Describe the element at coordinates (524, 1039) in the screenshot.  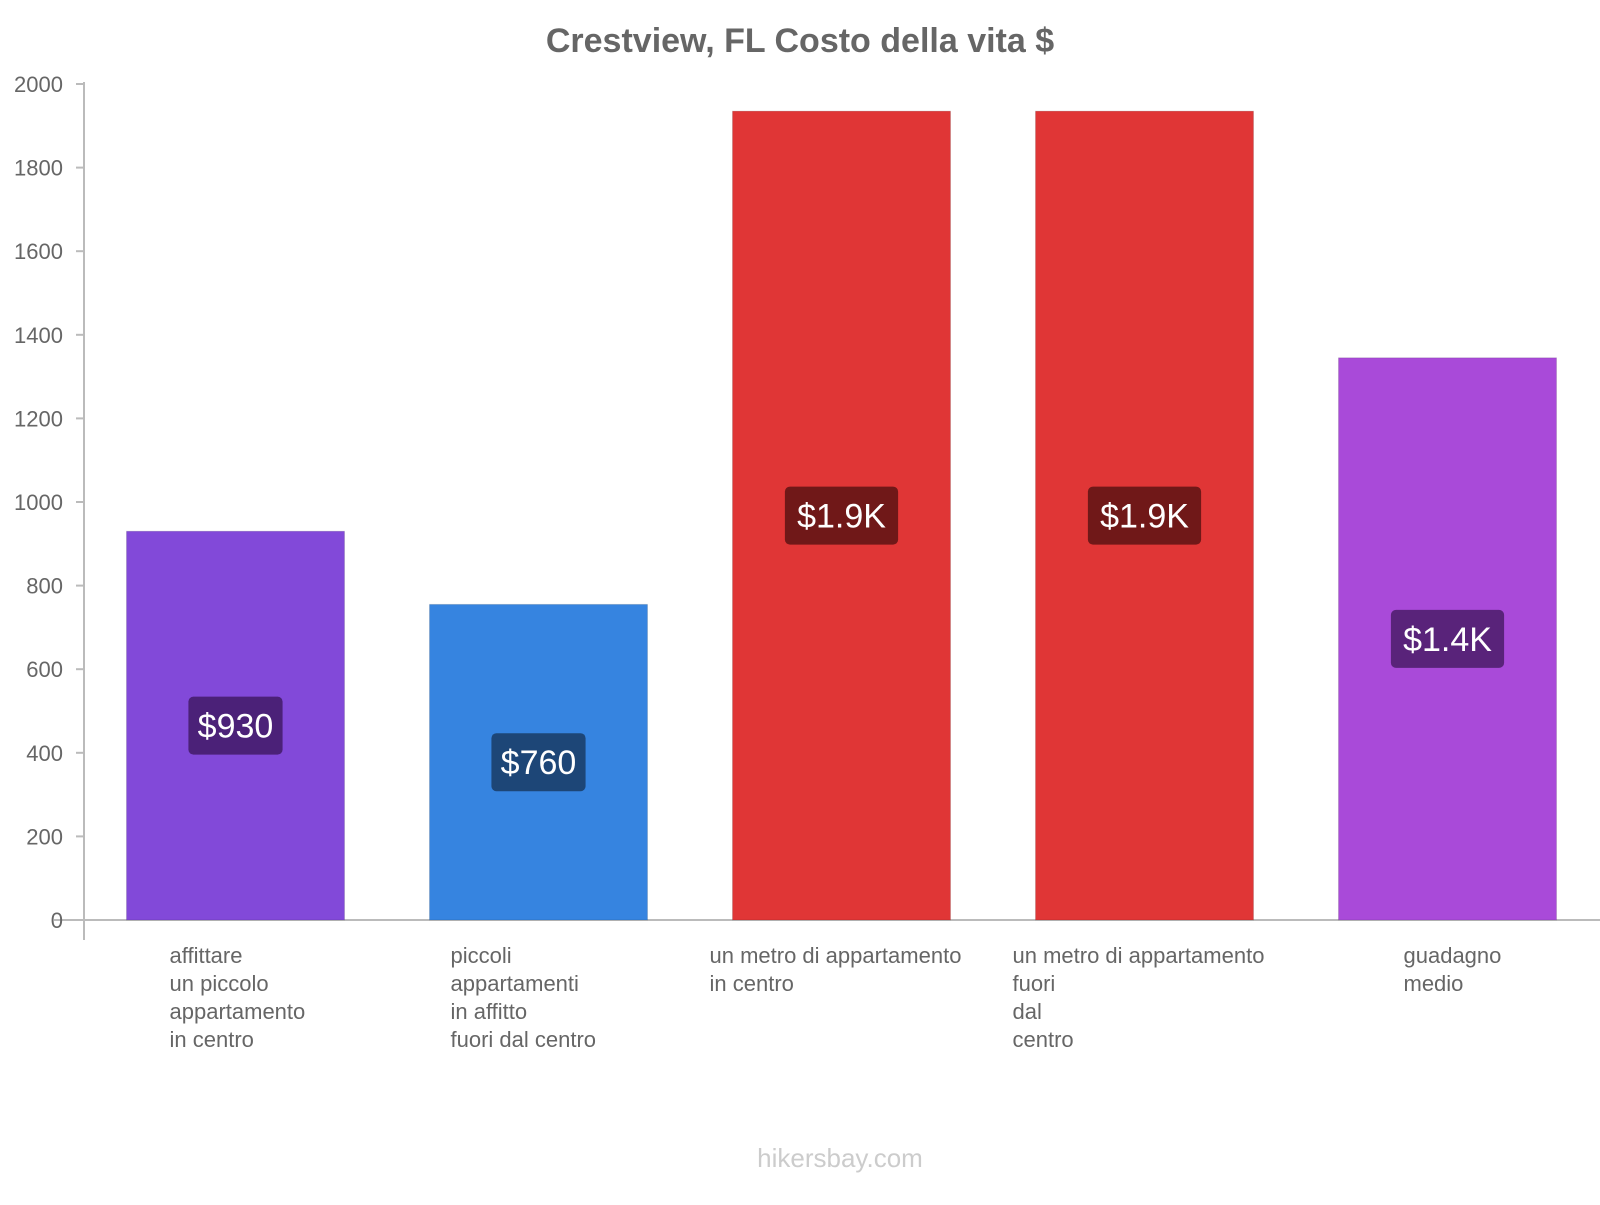
I see `x-tick-label: fuori dal centro` at that location.